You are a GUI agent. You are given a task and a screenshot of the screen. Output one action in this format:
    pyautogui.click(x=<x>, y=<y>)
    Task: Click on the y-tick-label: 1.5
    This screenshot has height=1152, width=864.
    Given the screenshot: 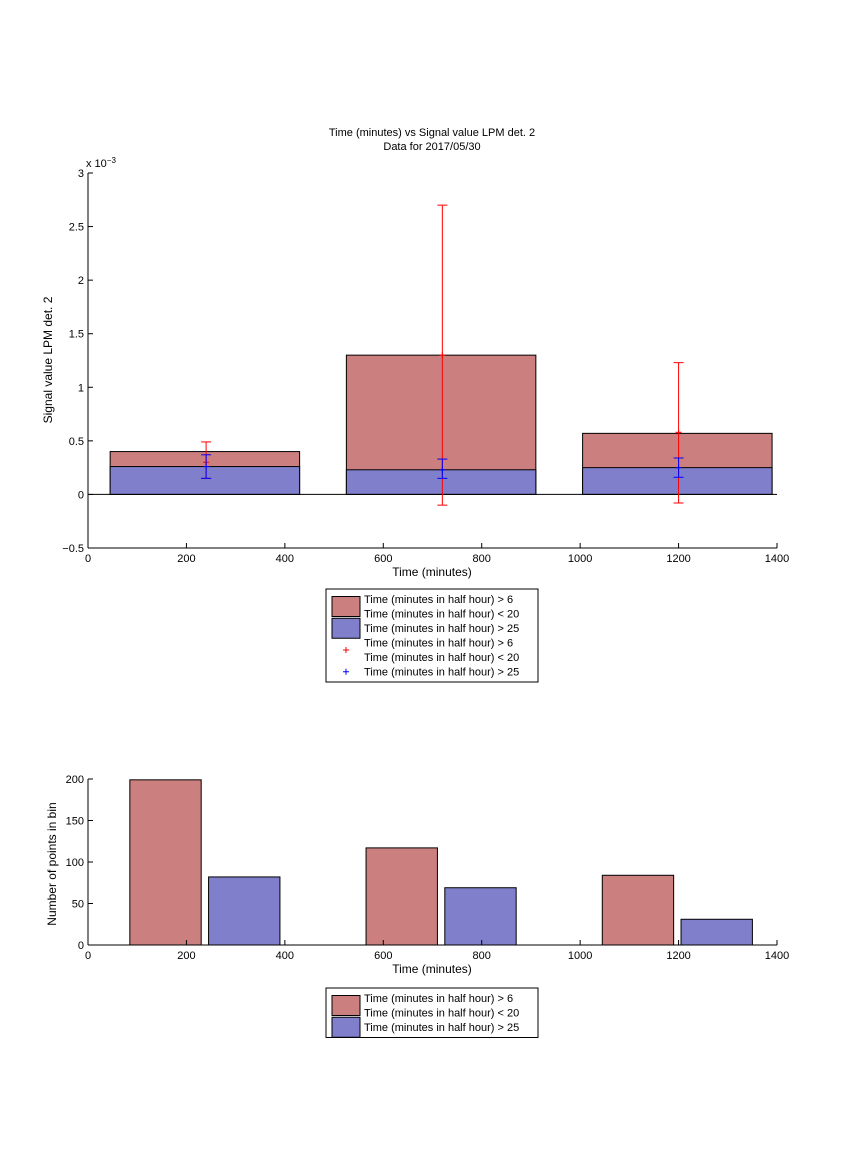 What is the action you would take?
    pyautogui.click(x=76, y=335)
    